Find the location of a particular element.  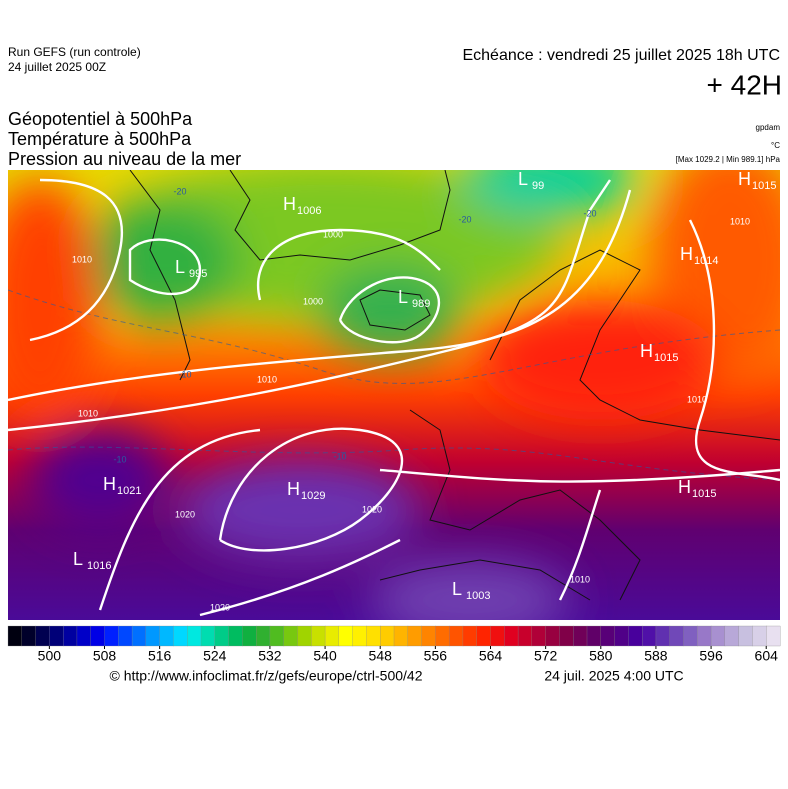

unit: [Max 1029.2 | Min 989.1] hPa is located at coordinates (728, 159).